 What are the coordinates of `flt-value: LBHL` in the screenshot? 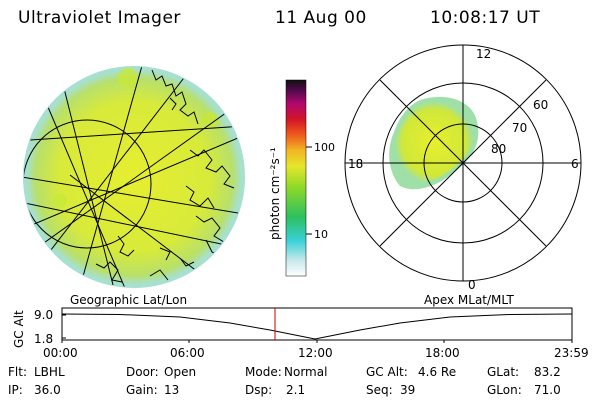 It's located at (49, 372).